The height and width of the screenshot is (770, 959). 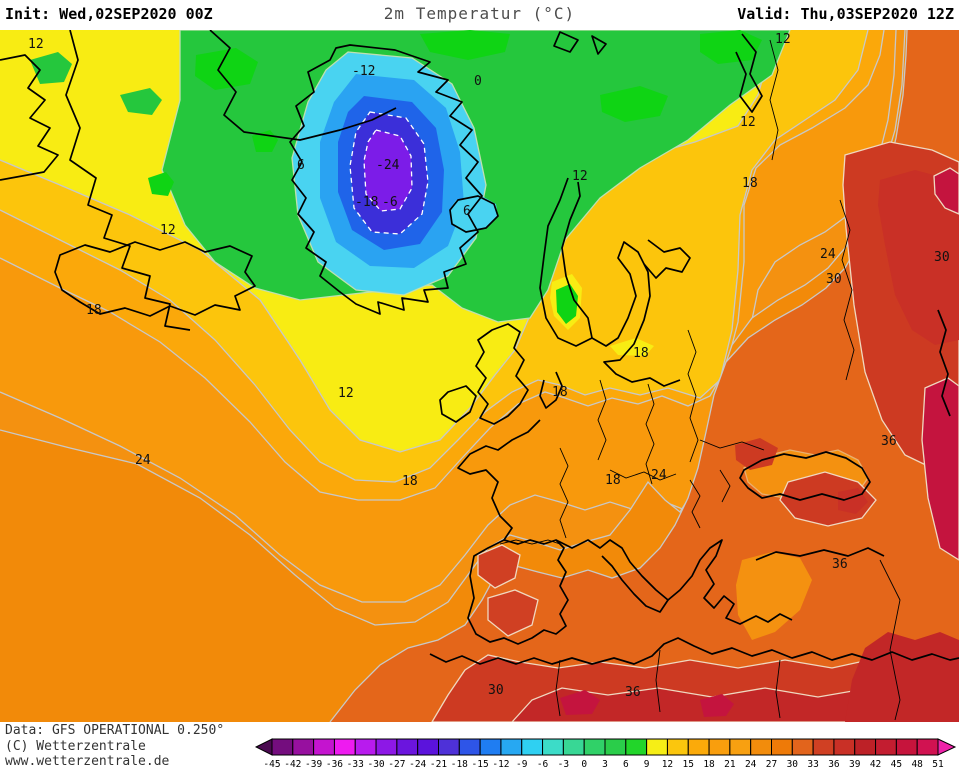 What do you see at coordinates (29, 117) in the screenshot?
I see `coastline-baffin-inlets` at bounding box center [29, 117].